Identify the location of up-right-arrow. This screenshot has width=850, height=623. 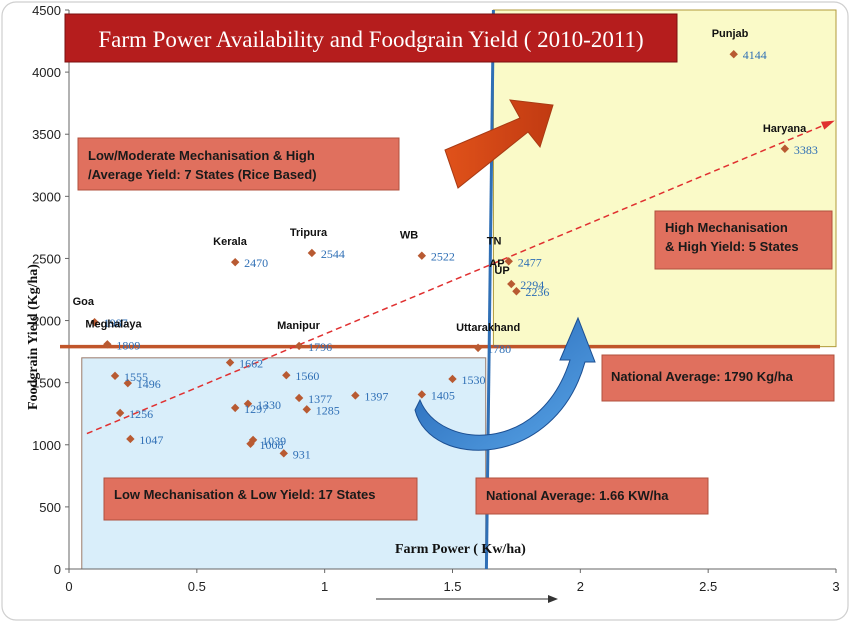
(499, 144).